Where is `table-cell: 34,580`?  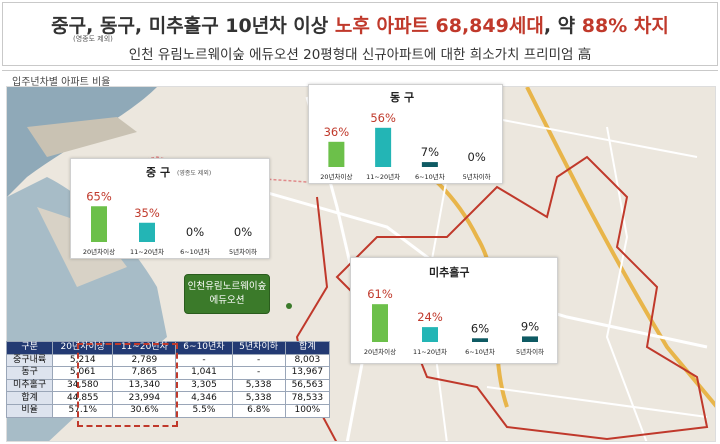
table-cell: 34,580 is located at coordinates (83, 385).